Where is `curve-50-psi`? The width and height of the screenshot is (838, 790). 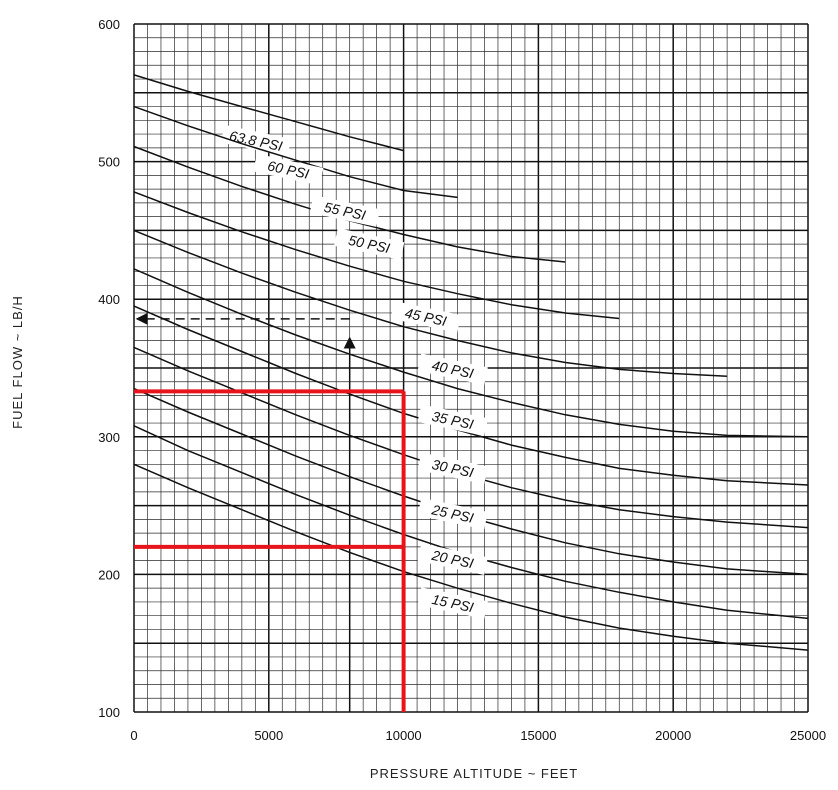
curve-50-psi is located at coordinates (376, 255).